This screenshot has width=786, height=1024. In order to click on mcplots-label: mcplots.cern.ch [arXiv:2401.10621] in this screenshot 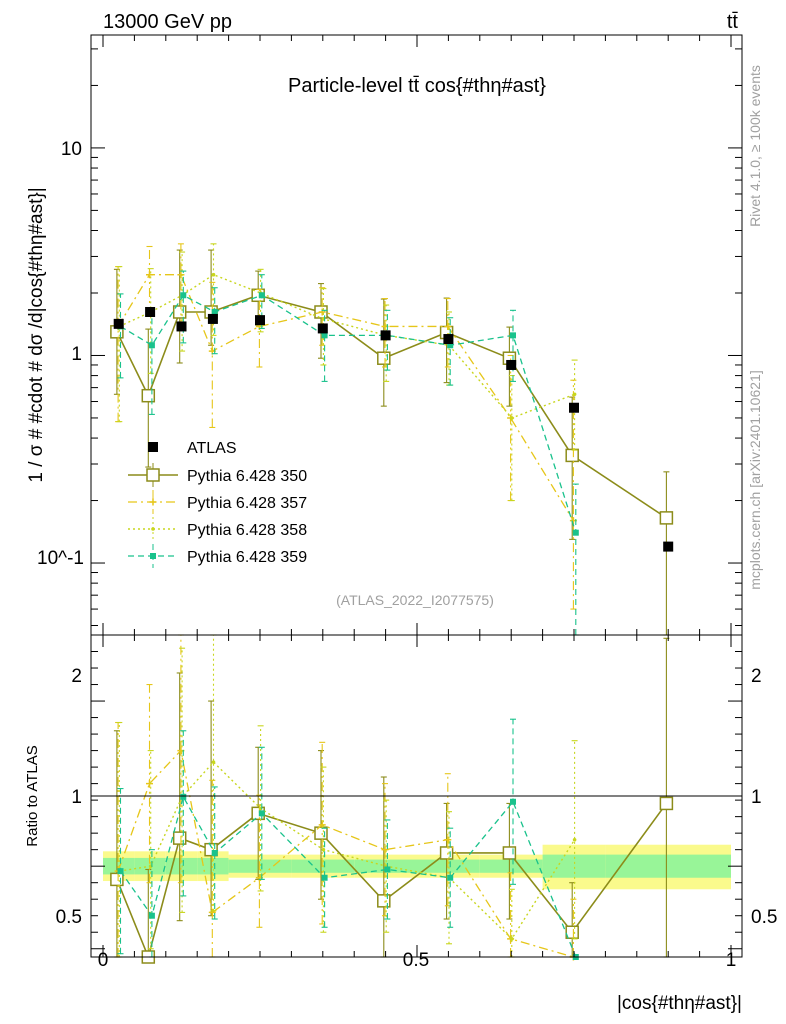, I will do `click(755, 479)`.